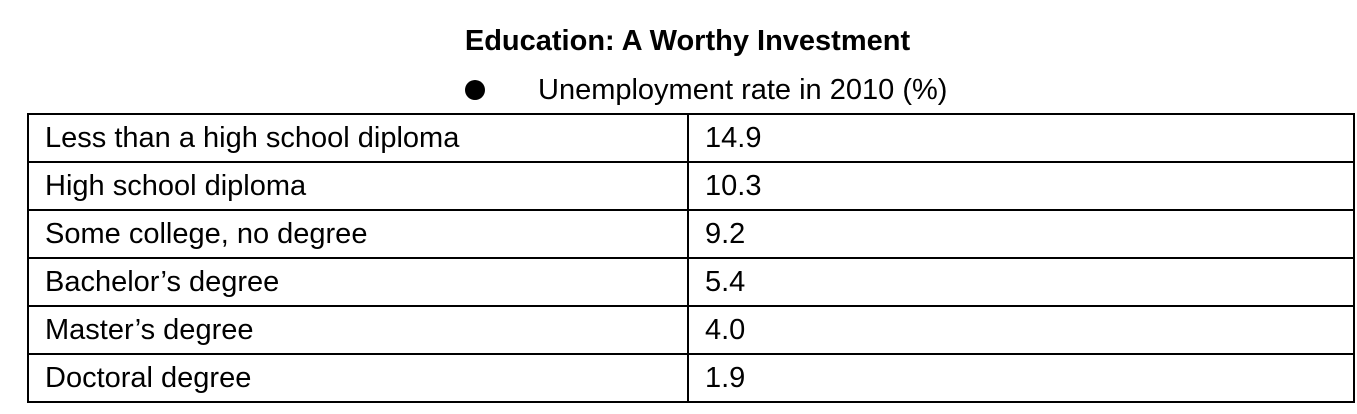  I want to click on table-row: Less than a high school diploma 14.9, so click(691, 138).